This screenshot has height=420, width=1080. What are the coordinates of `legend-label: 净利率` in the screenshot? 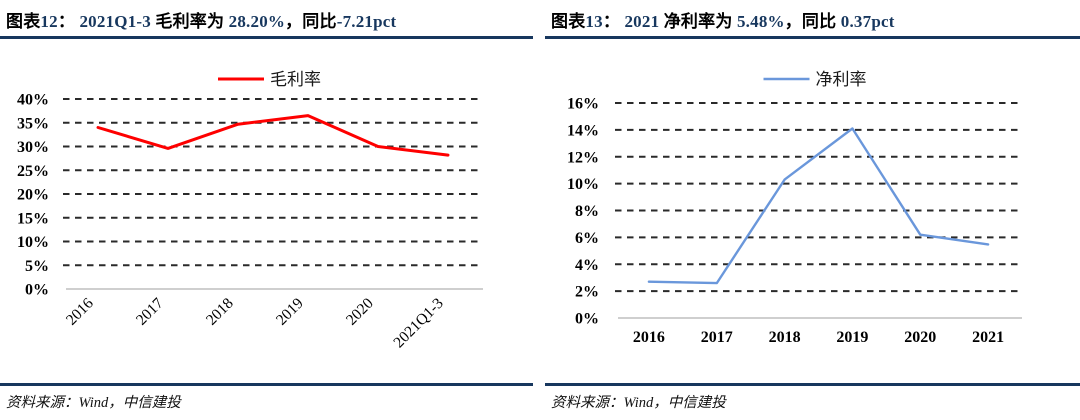 It's located at (841, 79).